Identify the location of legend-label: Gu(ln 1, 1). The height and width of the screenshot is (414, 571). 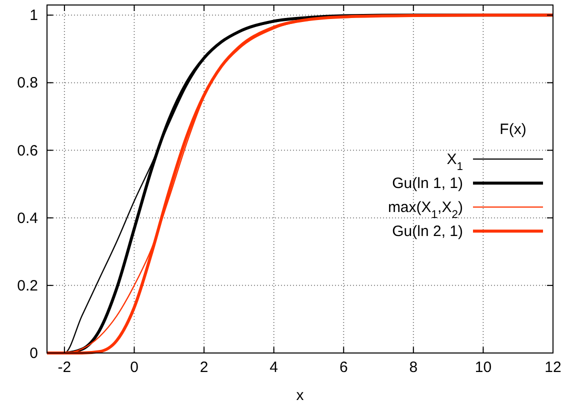
(427, 183).